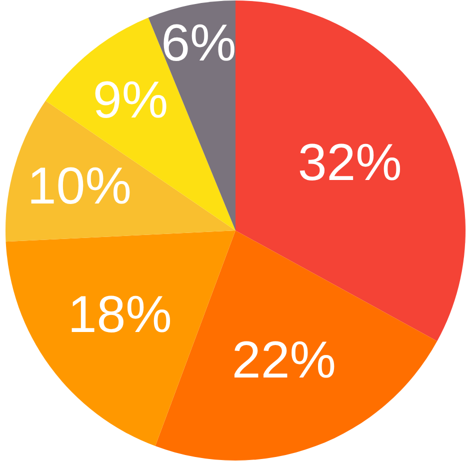 This screenshot has height=461, width=466. I want to click on data-label: 6%, so click(198, 43).